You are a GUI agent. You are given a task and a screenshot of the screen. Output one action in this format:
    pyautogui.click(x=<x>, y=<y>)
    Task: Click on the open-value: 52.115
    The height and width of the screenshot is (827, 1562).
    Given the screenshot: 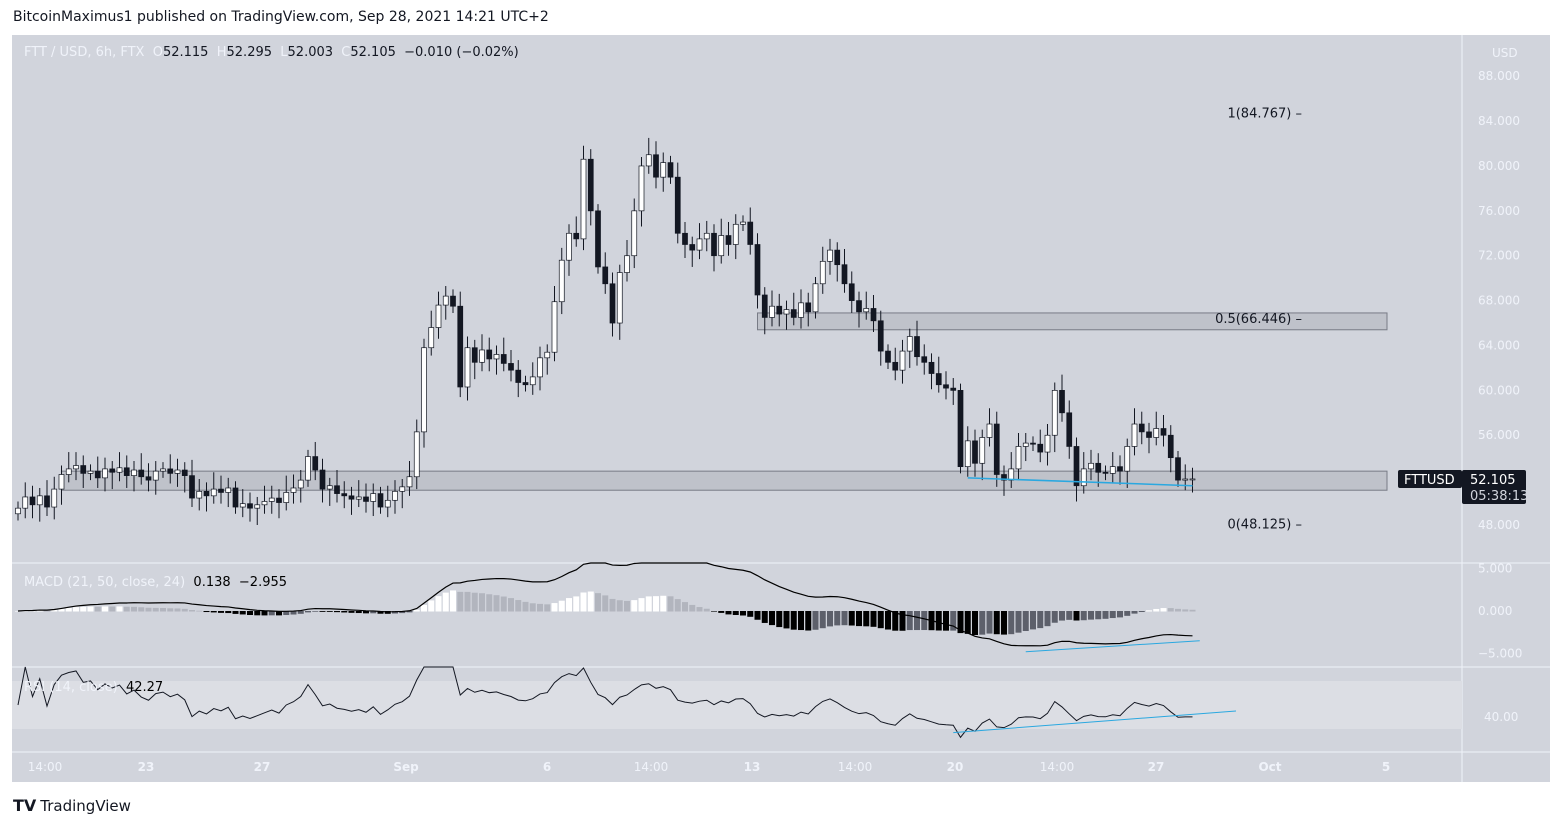 What is the action you would take?
    pyautogui.click(x=185, y=52)
    